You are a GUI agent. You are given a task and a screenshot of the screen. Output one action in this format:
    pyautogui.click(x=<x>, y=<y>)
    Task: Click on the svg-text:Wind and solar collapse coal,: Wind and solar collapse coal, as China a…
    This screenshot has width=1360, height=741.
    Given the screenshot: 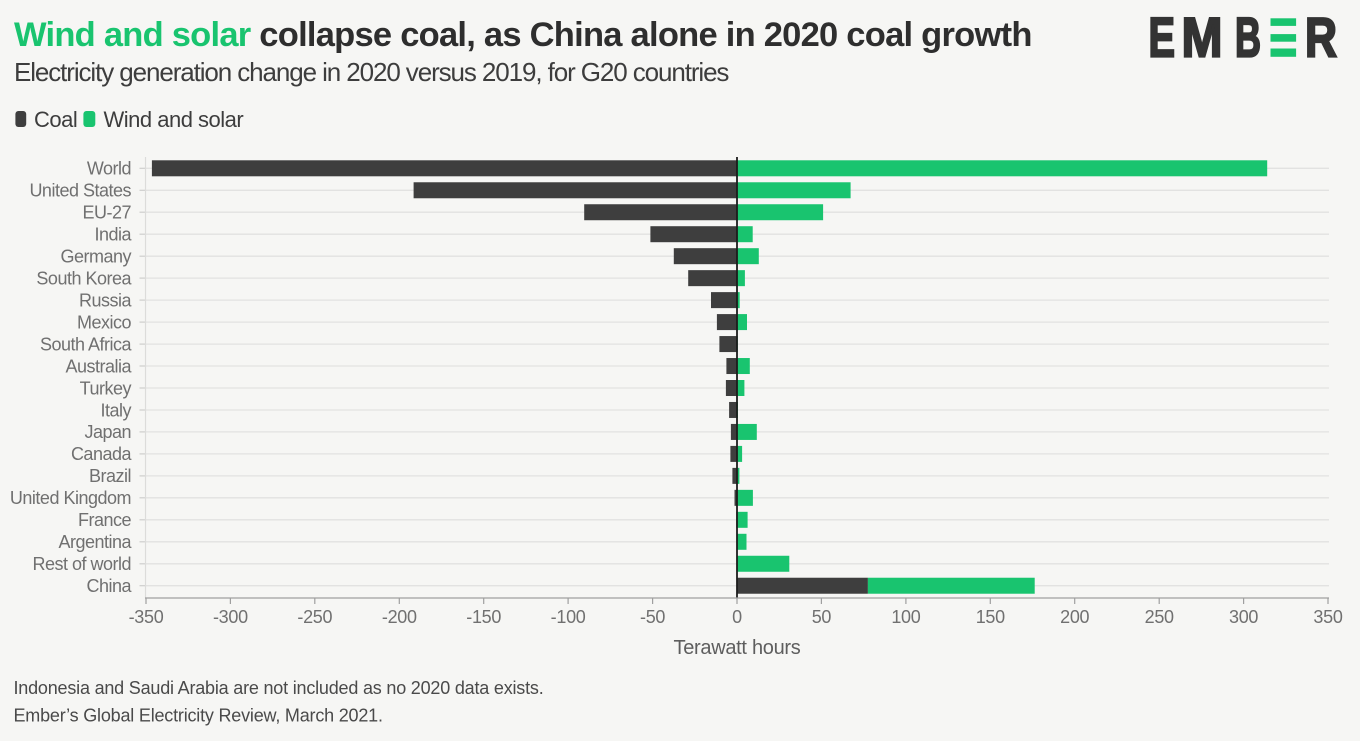 What is the action you would take?
    pyautogui.click(x=523, y=35)
    